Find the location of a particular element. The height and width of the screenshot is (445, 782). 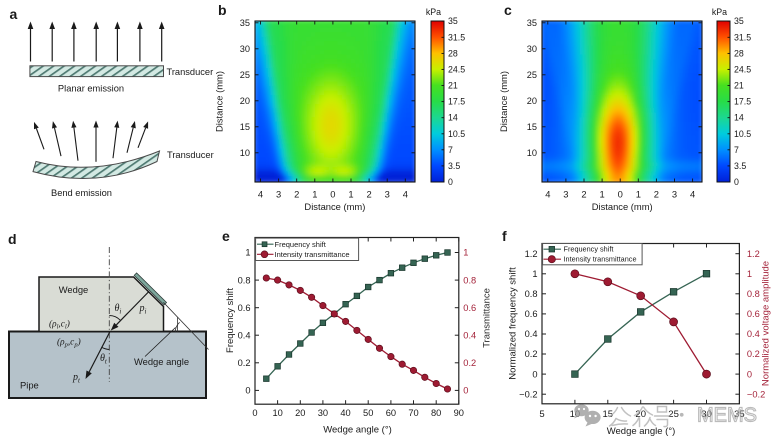

svg-text: θi is located at coordinates (118, 309).